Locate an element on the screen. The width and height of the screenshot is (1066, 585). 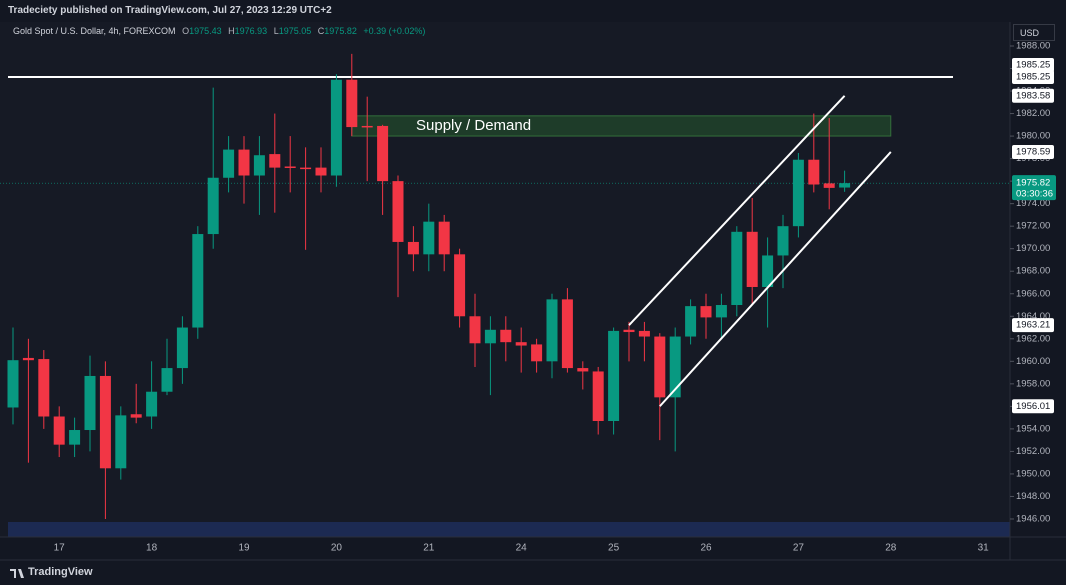
x-tick-label: 31 is located at coordinates (984, 548).